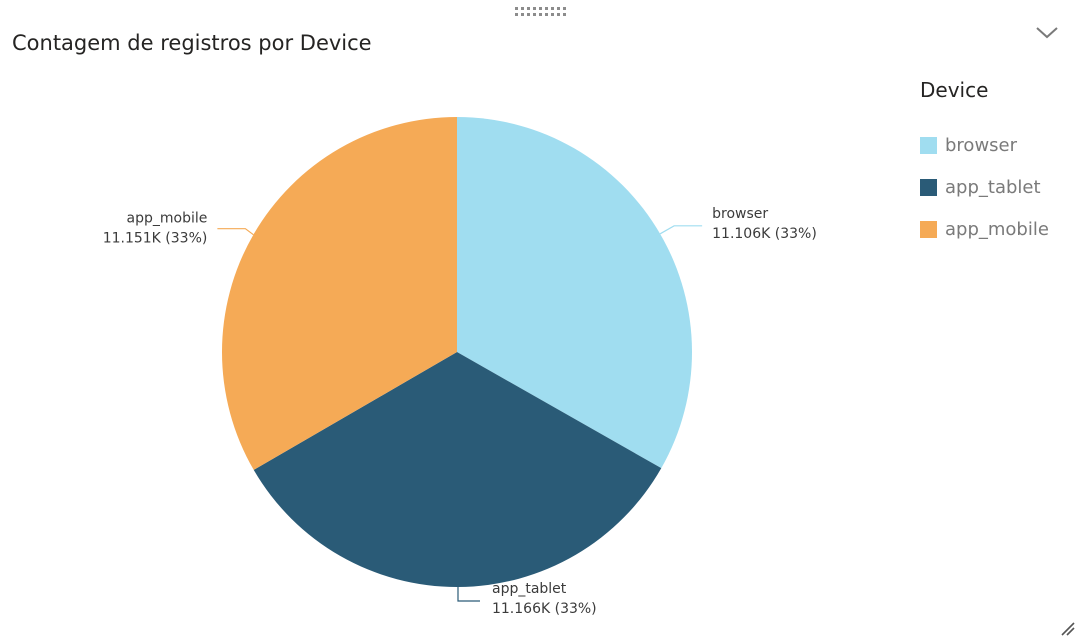  What do you see at coordinates (457, 469) in the screenshot?
I see `pie-slice-app-tablet` at bounding box center [457, 469].